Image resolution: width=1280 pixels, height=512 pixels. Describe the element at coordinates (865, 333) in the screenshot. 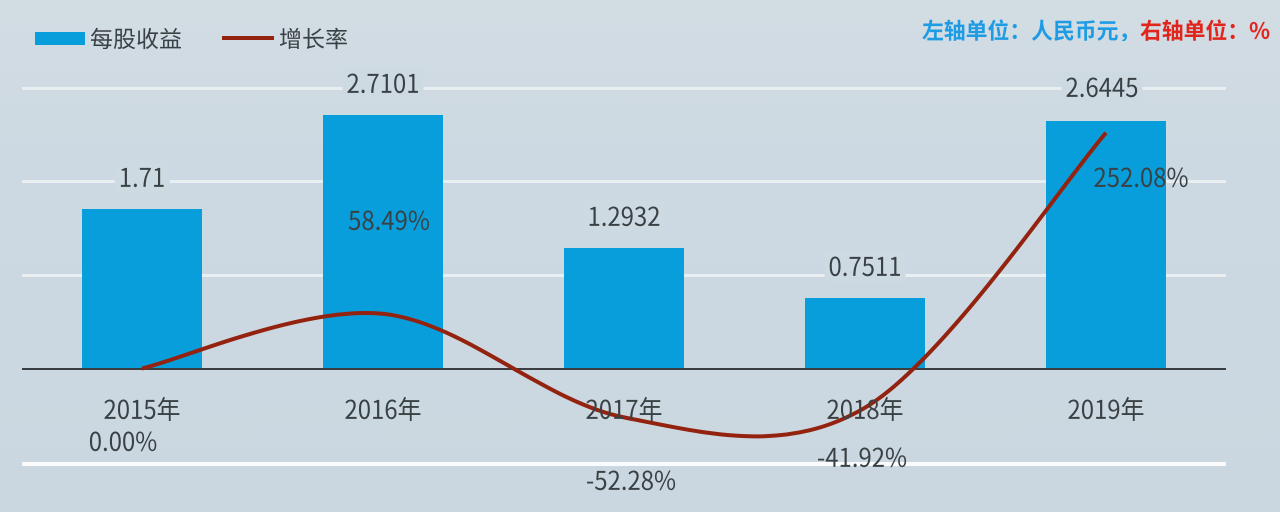

I see `bar-2018年` at that location.